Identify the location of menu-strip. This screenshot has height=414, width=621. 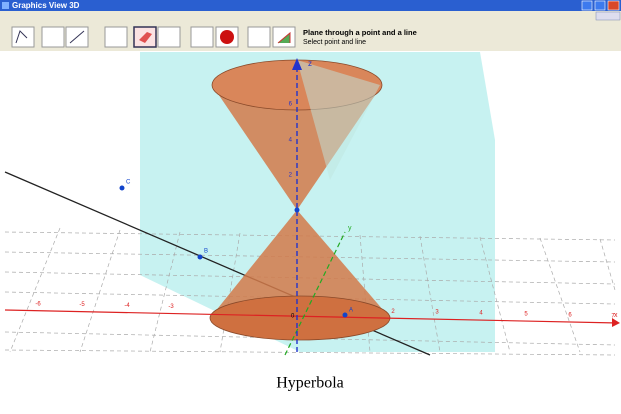
(310, 16).